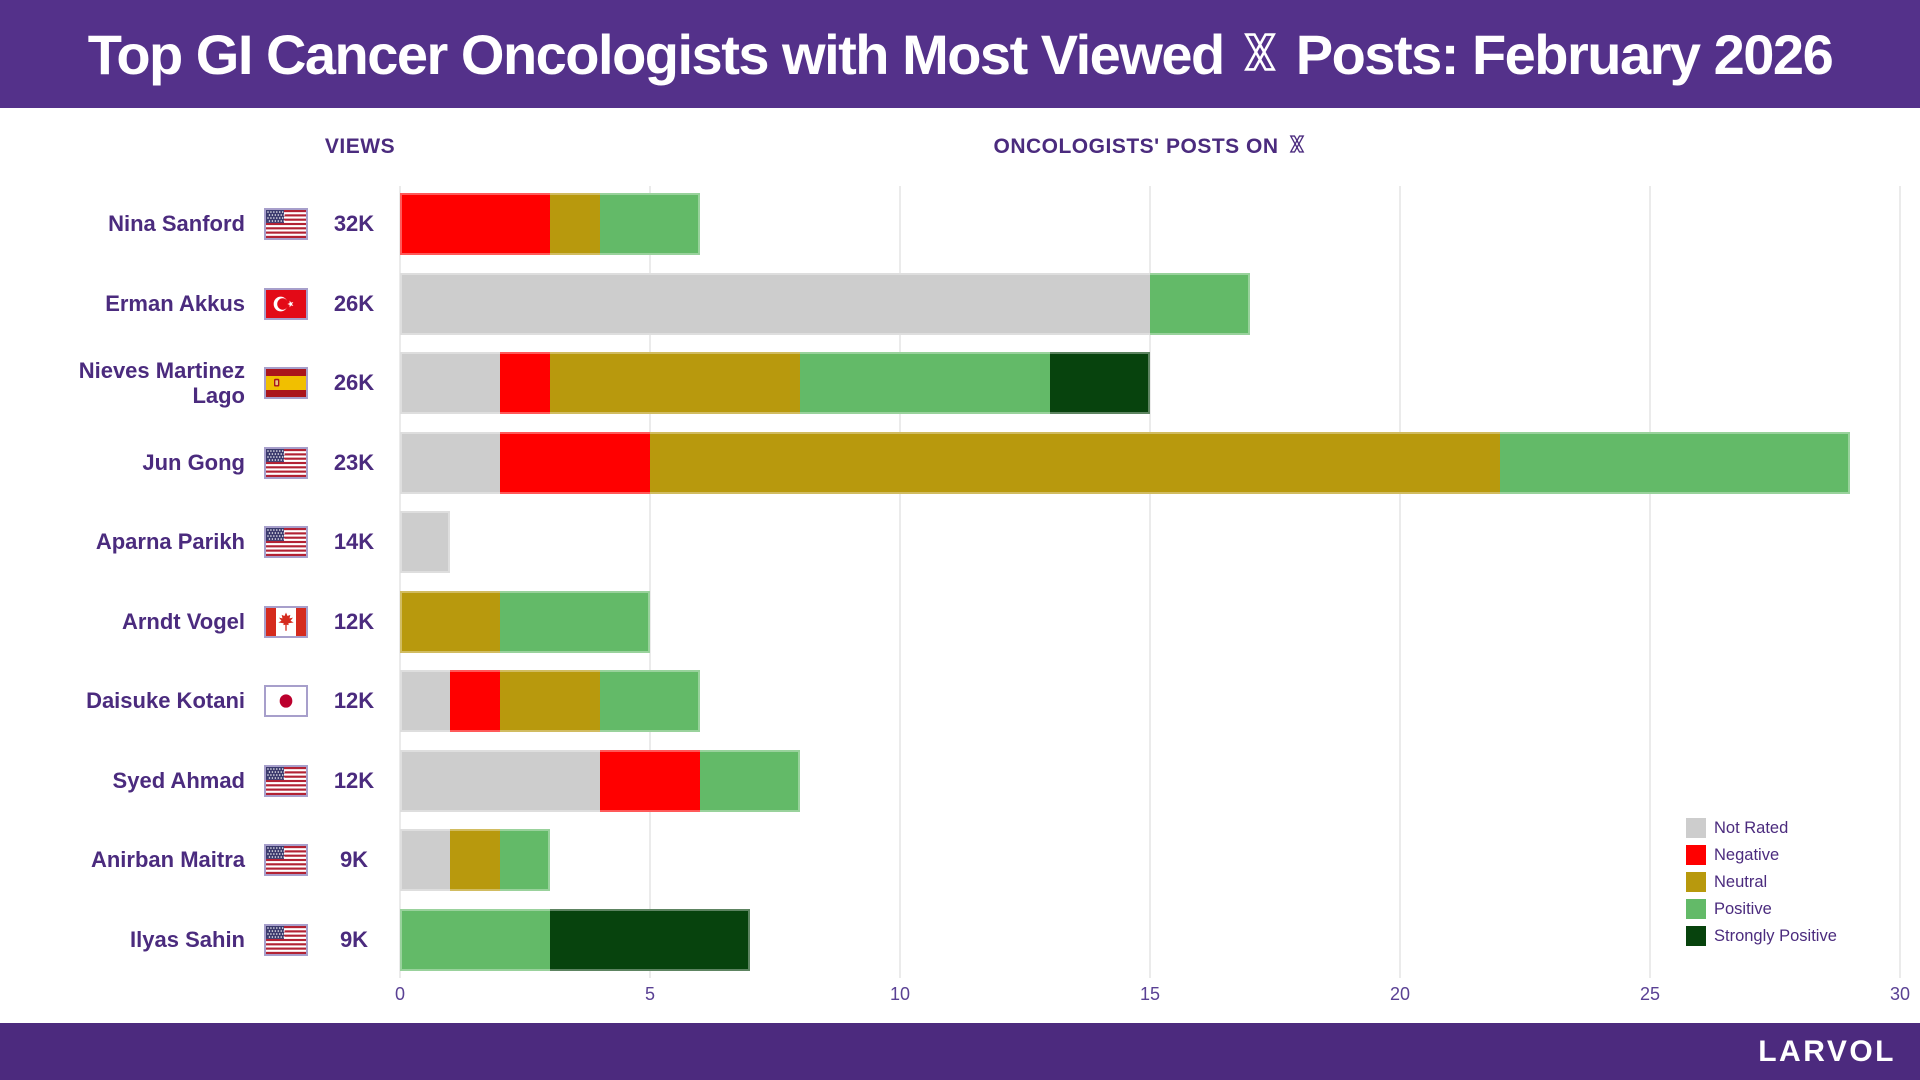 Image resolution: width=1920 pixels, height=1080 pixels. What do you see at coordinates (1696, 855) in the screenshot?
I see `legend-swatch-negative` at bounding box center [1696, 855].